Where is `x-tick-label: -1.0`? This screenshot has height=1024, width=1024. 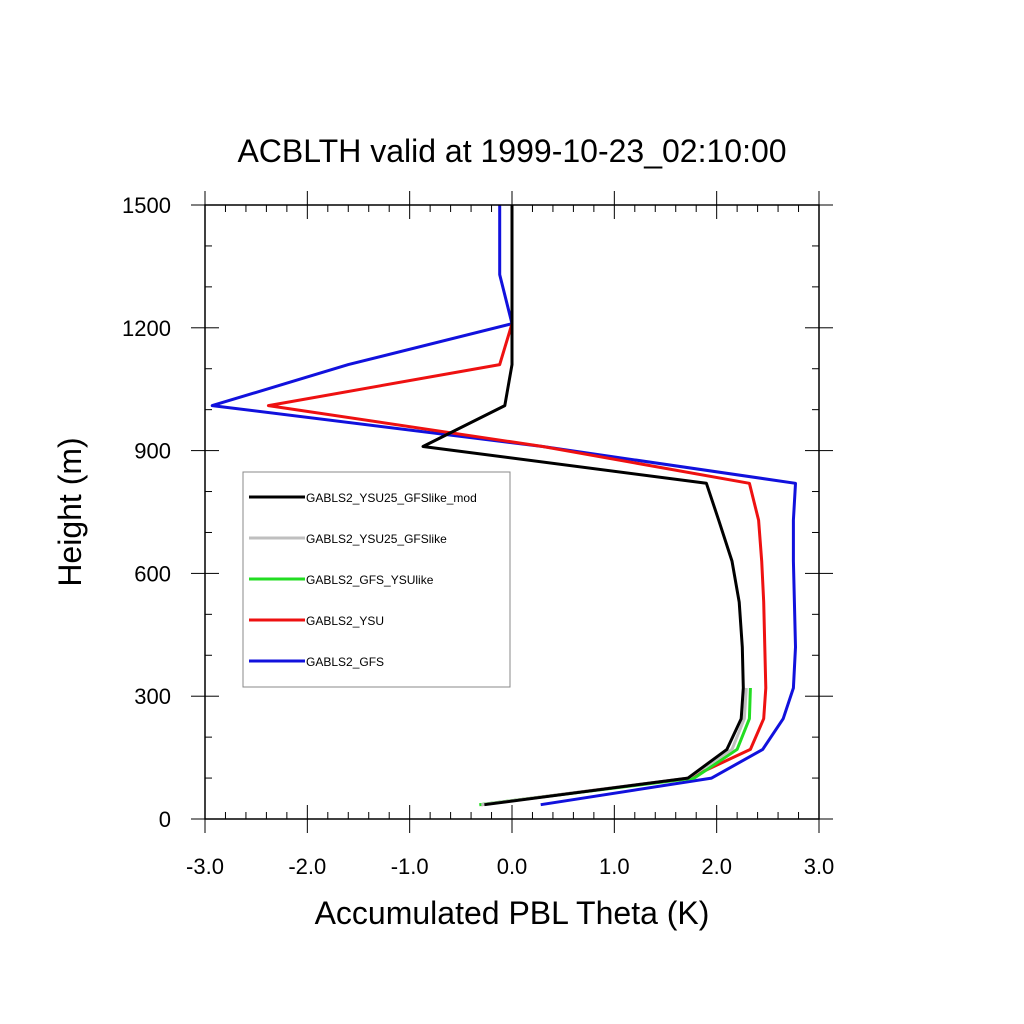
x-tick-label: -1.0 is located at coordinates (410, 866).